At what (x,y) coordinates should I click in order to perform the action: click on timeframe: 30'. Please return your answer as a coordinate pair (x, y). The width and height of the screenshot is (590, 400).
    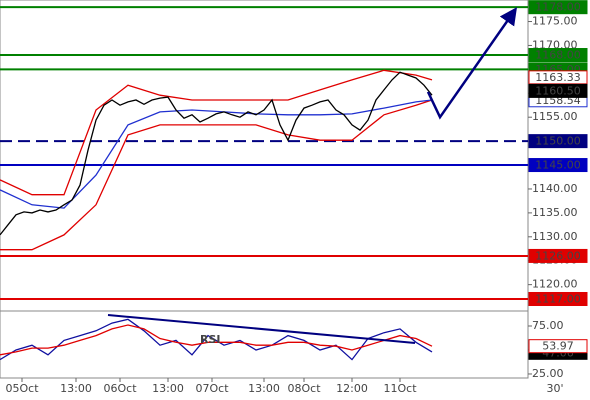
    Looking at the image, I should click on (554, 388).